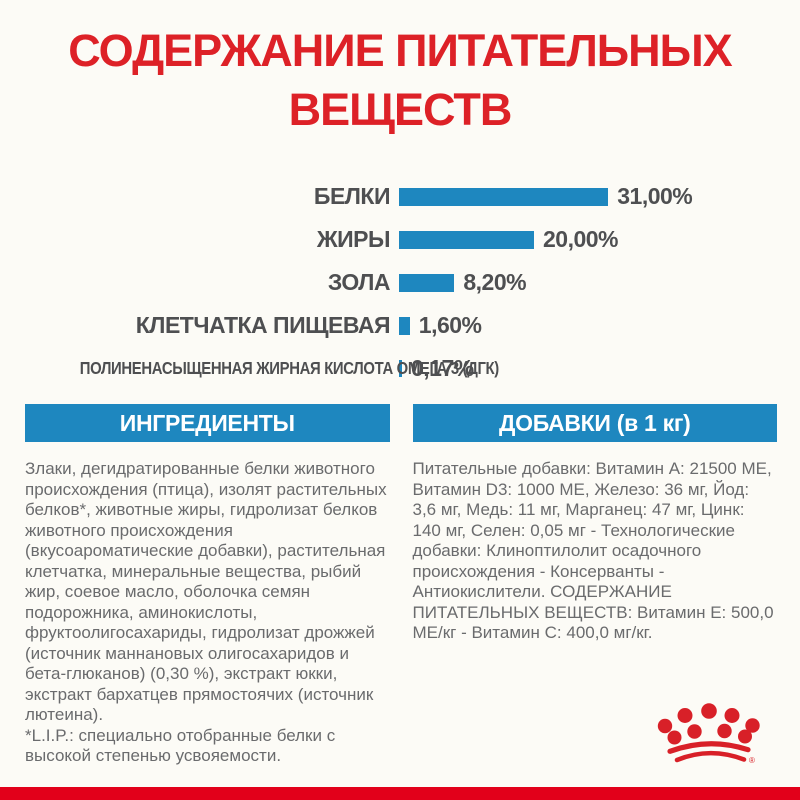  Describe the element at coordinates (752, 760) in the screenshot. I see `registered-mark: ®` at that location.